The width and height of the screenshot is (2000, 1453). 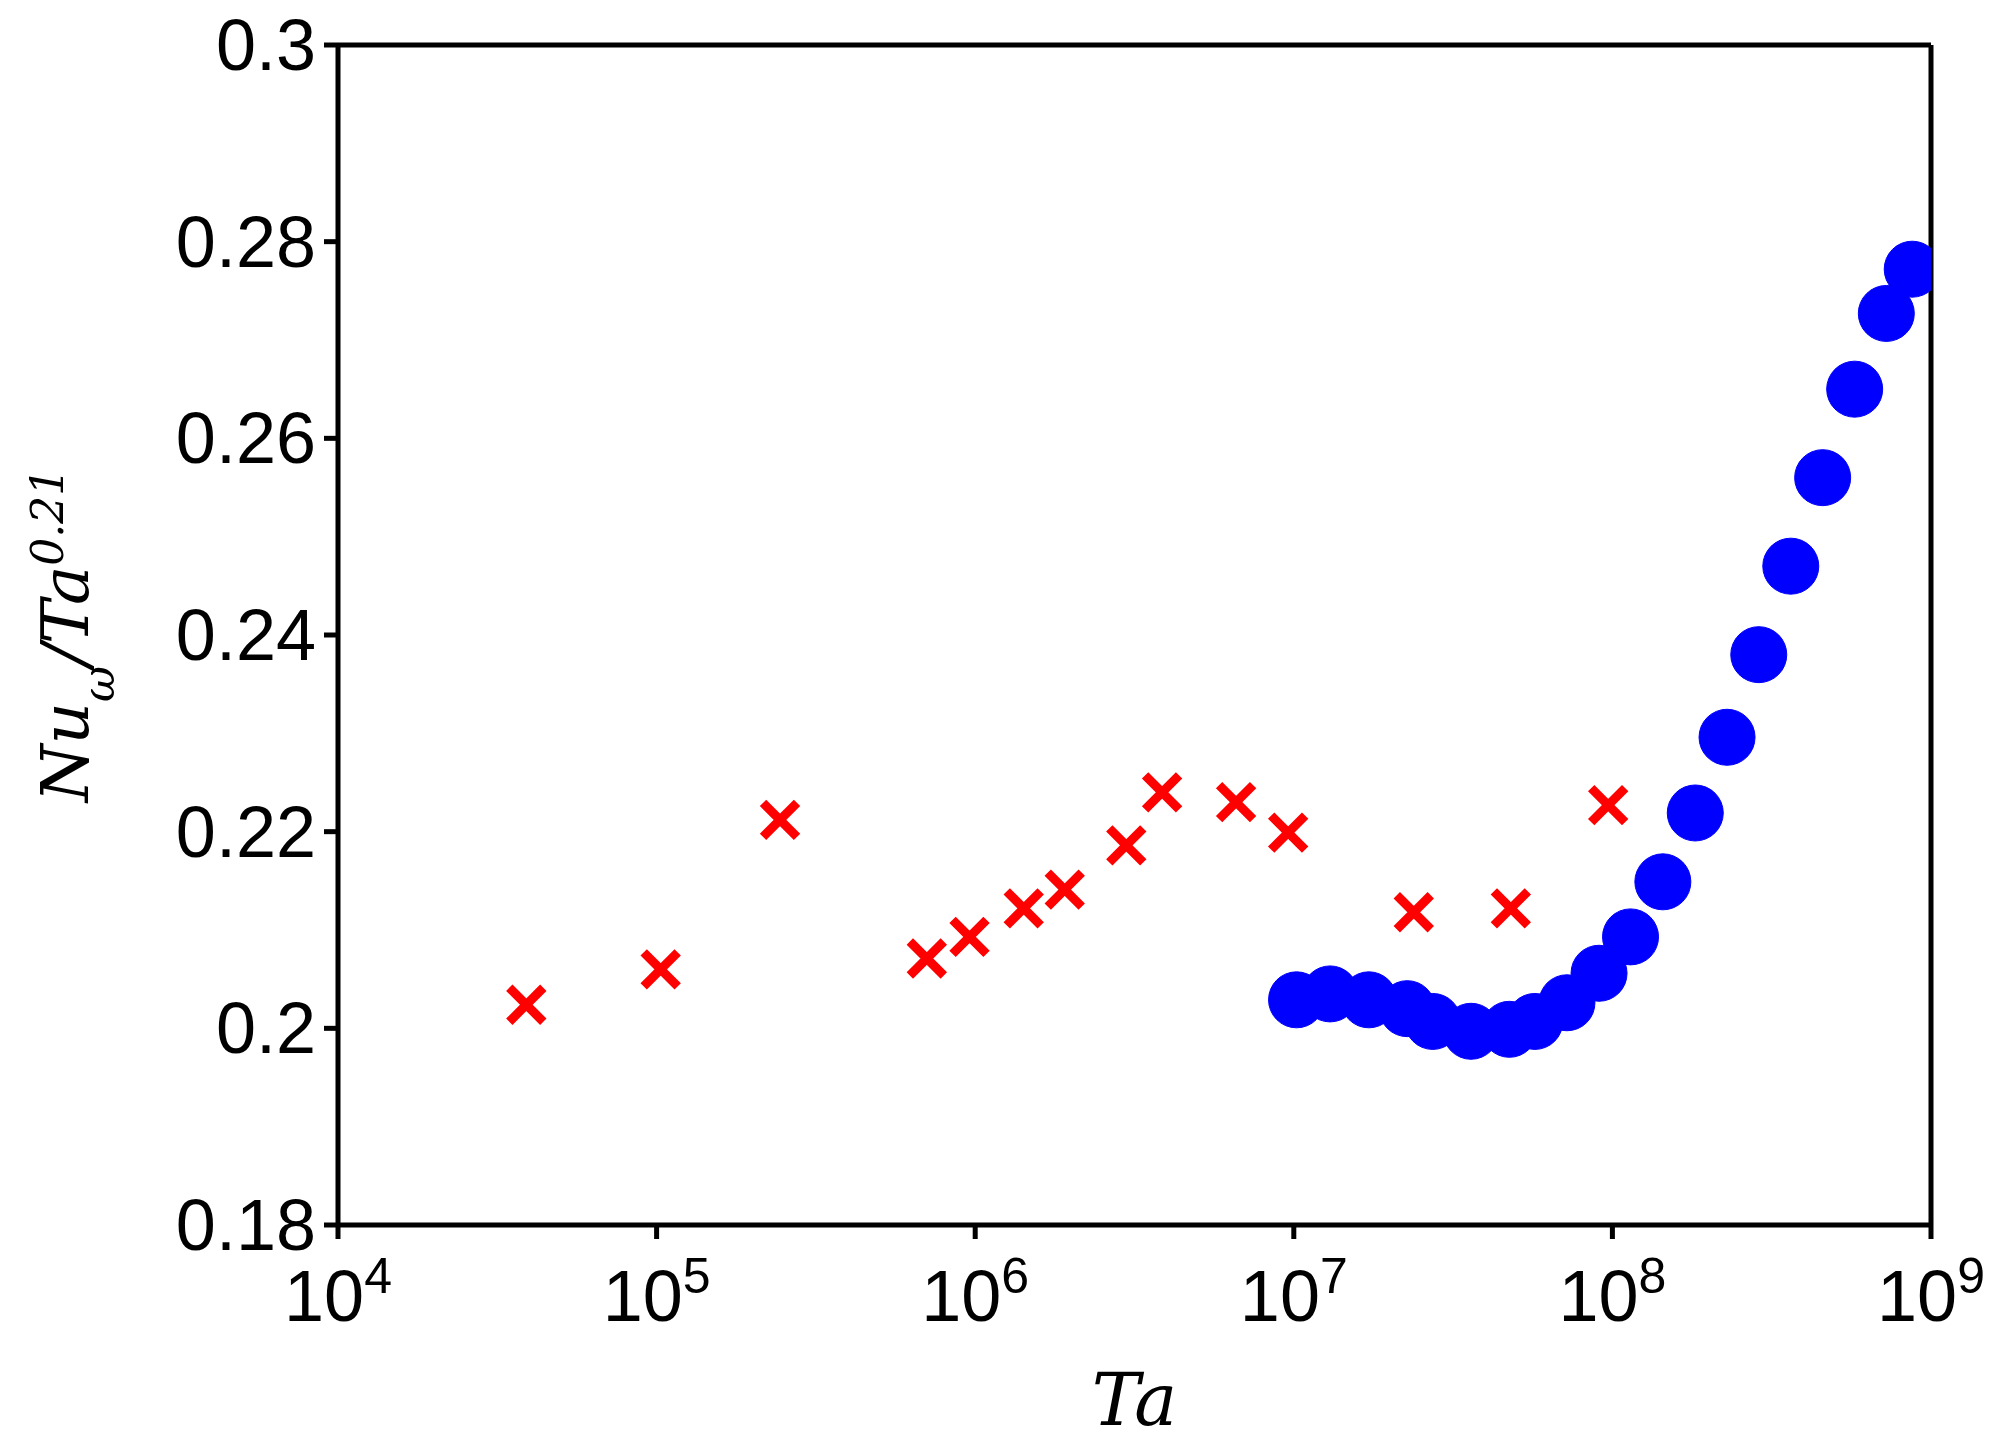 I want to click on y-tick-label: 0.3, so click(x=265, y=45).